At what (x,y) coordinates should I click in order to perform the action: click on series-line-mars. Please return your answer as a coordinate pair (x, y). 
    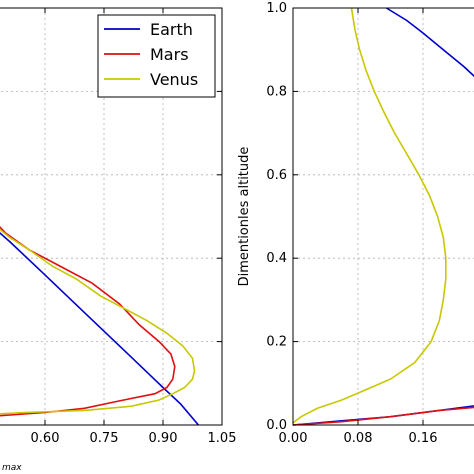
    Looking at the image, I should click on (383, 416).